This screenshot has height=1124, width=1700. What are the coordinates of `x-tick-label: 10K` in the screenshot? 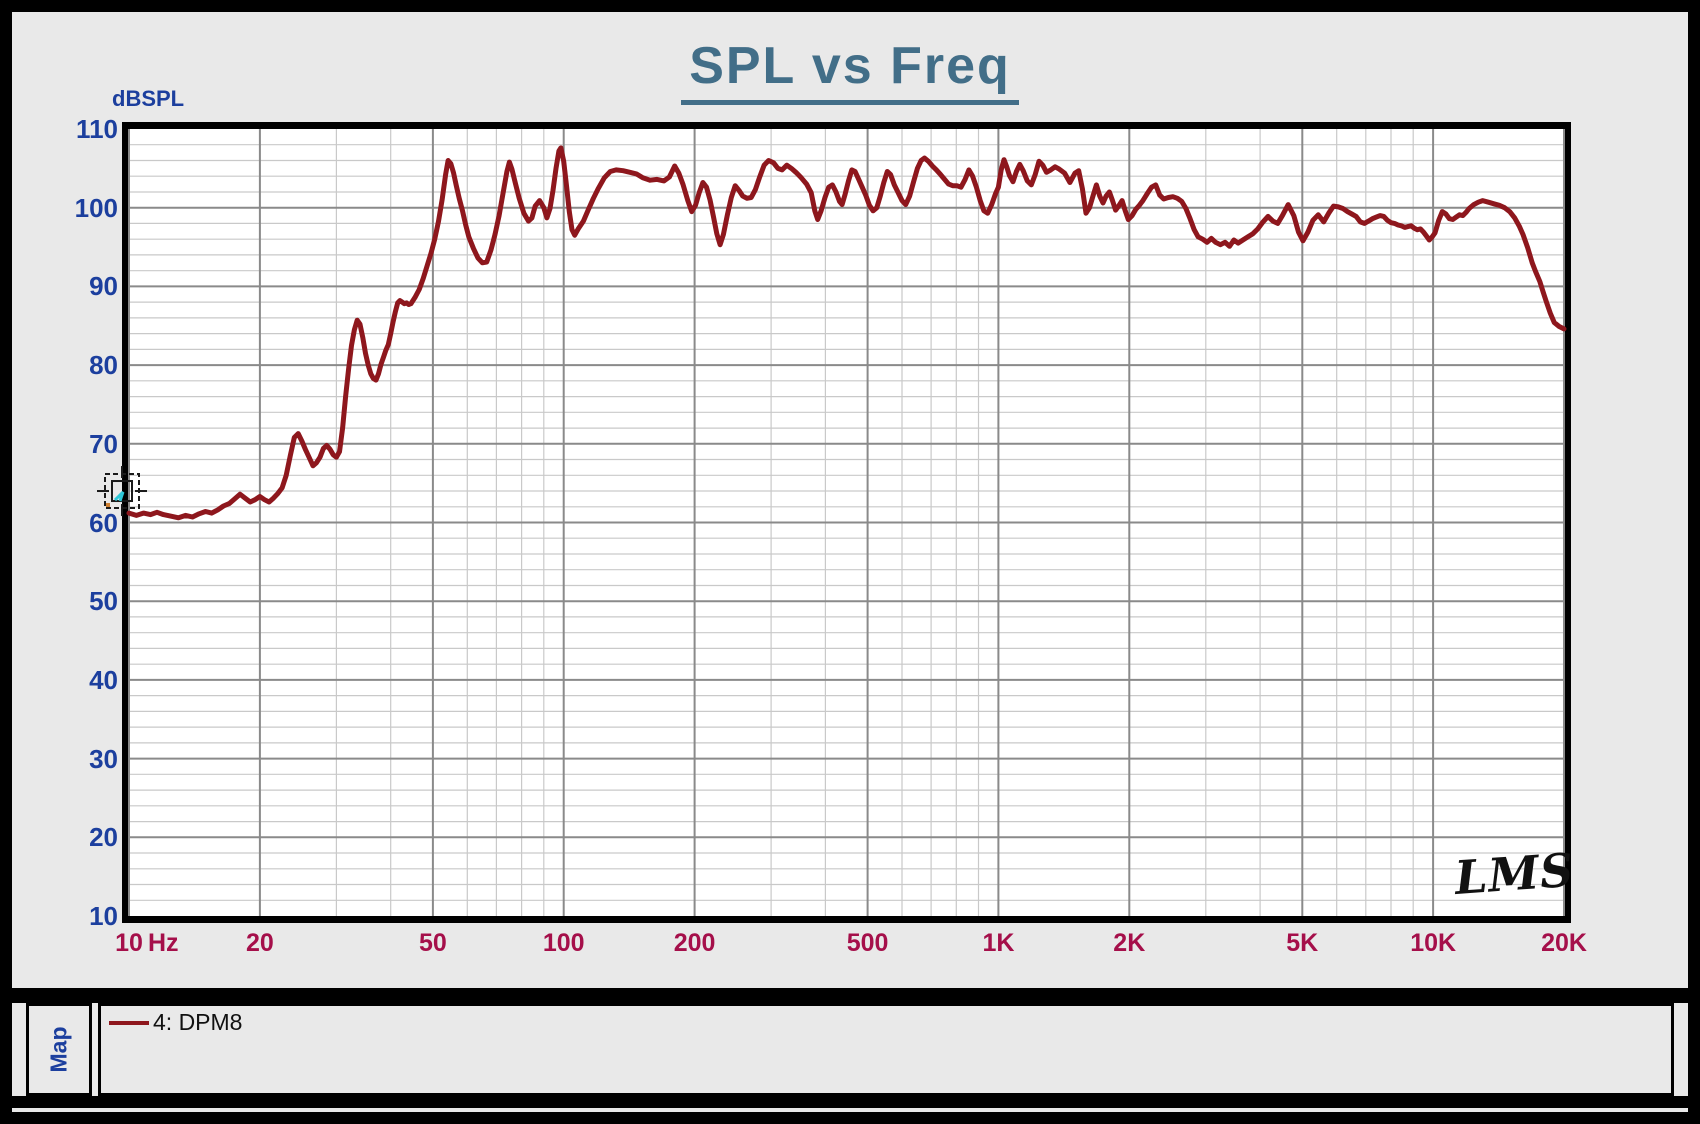 It's located at (1433, 943).